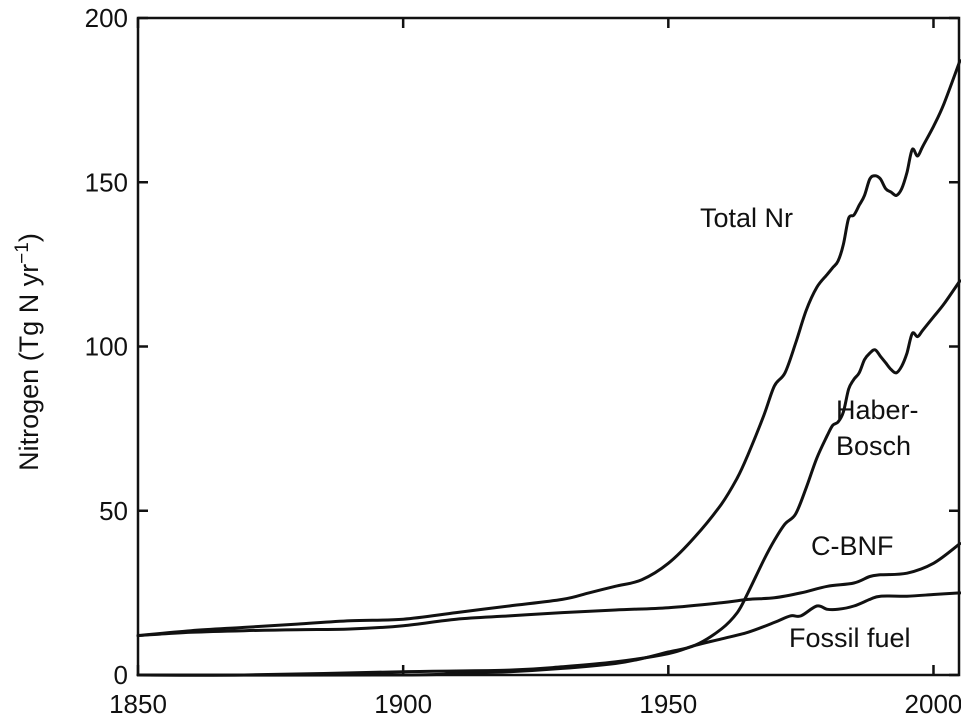 The height and width of the screenshot is (725, 961). What do you see at coordinates (113, 511) in the screenshot?
I see `y-tick-label: 50` at bounding box center [113, 511].